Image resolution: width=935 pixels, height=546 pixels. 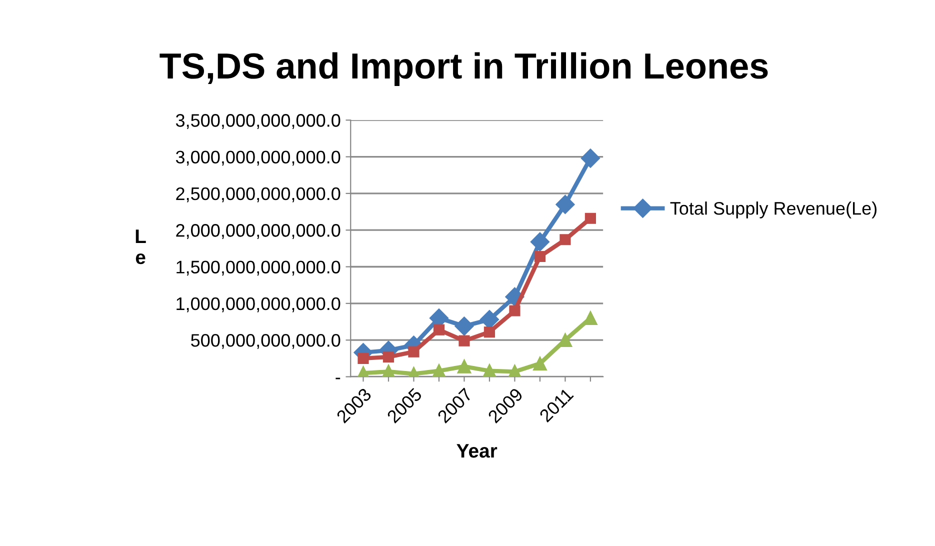 What do you see at coordinates (773, 210) in the screenshot?
I see `legend-label: Total Supply Revenue(Le)` at bounding box center [773, 210].